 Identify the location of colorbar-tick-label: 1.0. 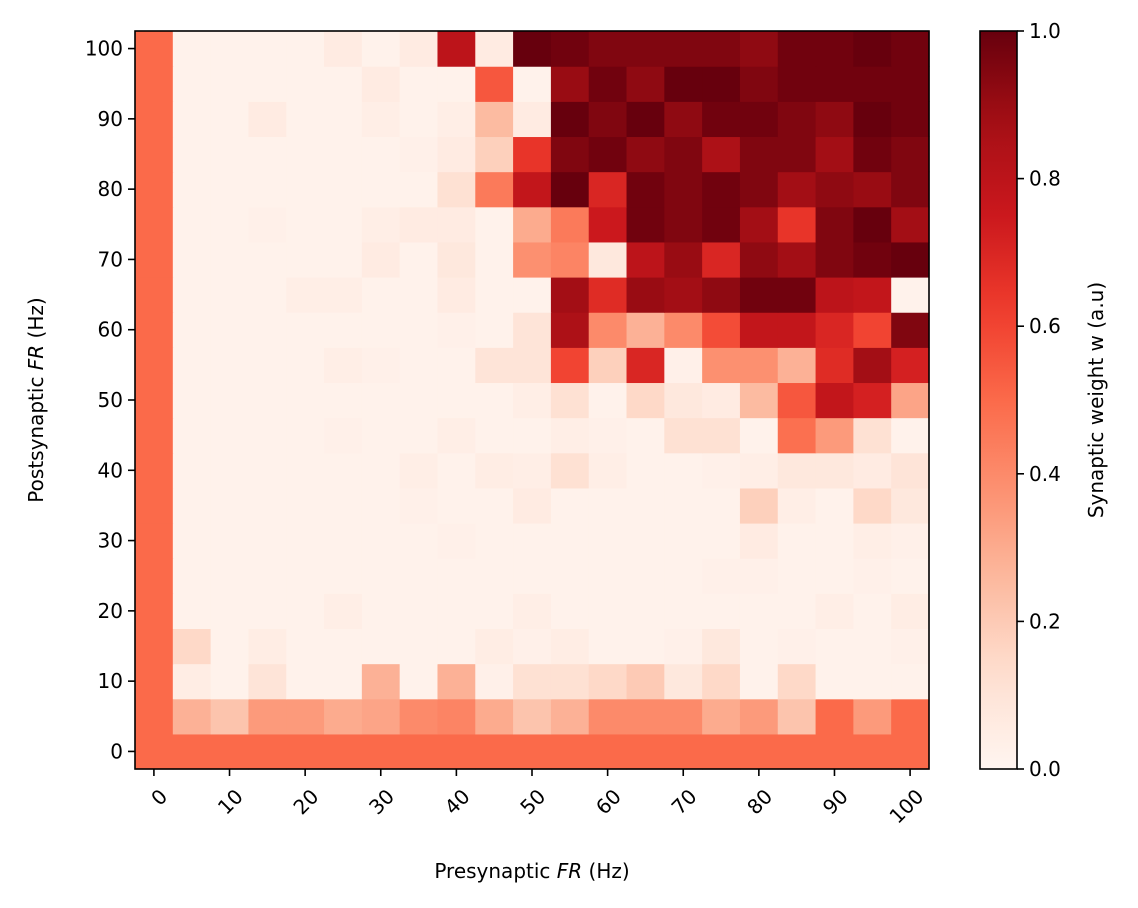
(1045, 31).